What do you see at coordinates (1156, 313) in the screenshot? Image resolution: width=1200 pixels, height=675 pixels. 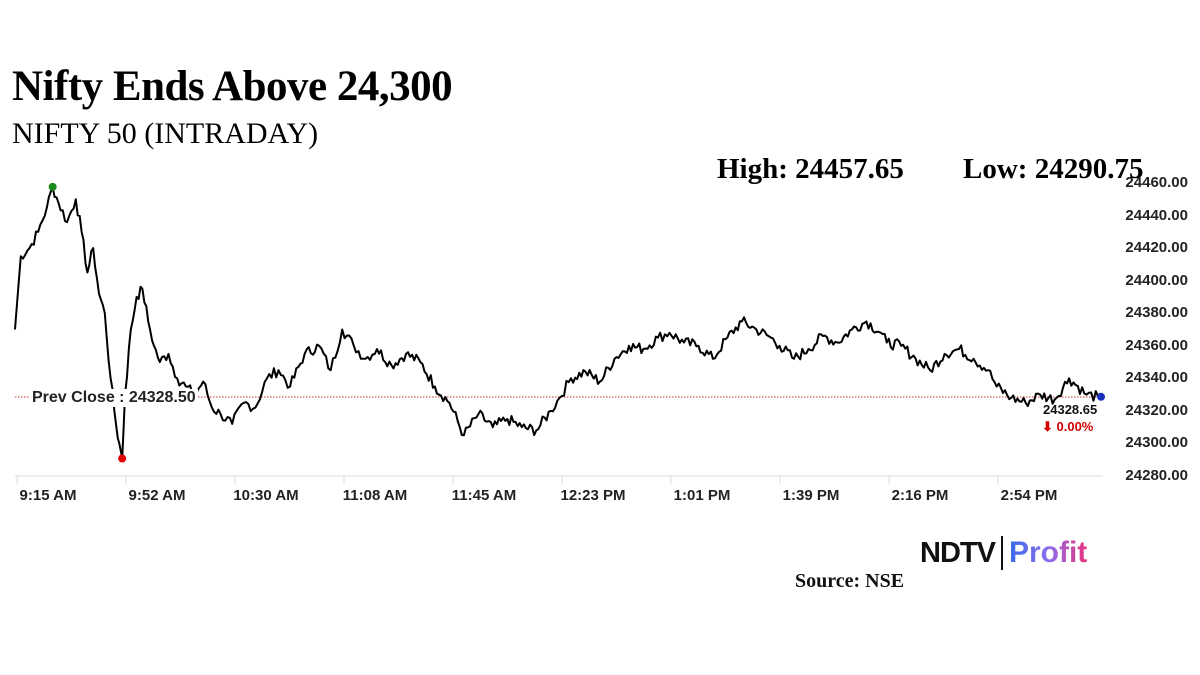 I see `y-tick-label: 24380.00` at bounding box center [1156, 313].